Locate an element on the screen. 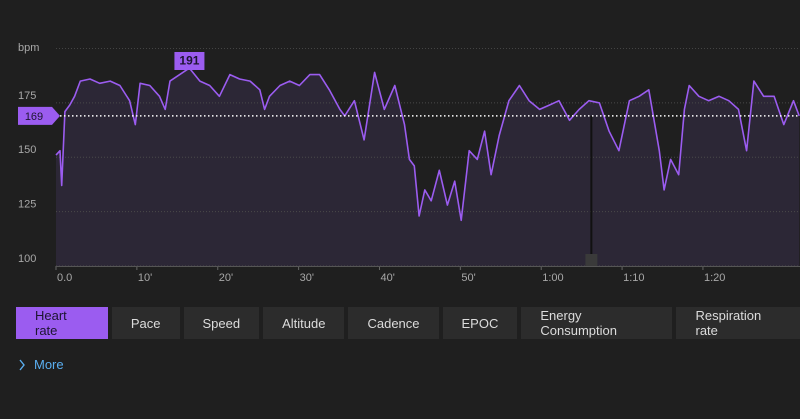  x-tick-label: 40' is located at coordinates (387, 278).